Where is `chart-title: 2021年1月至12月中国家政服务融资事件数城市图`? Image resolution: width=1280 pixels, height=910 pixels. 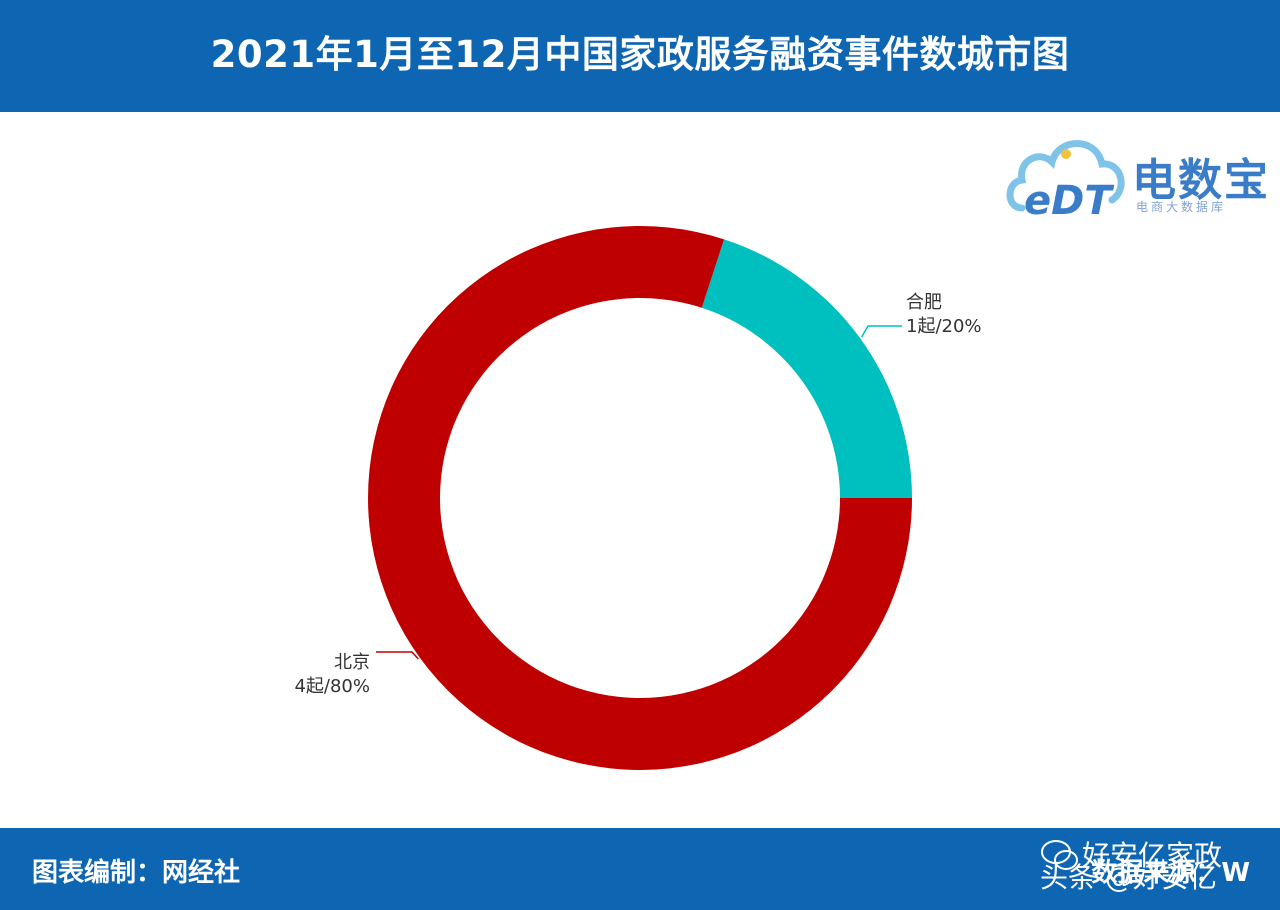 chart-title: 2021年1月至12月中国家政服务融资事件数城市图 is located at coordinates (640, 54).